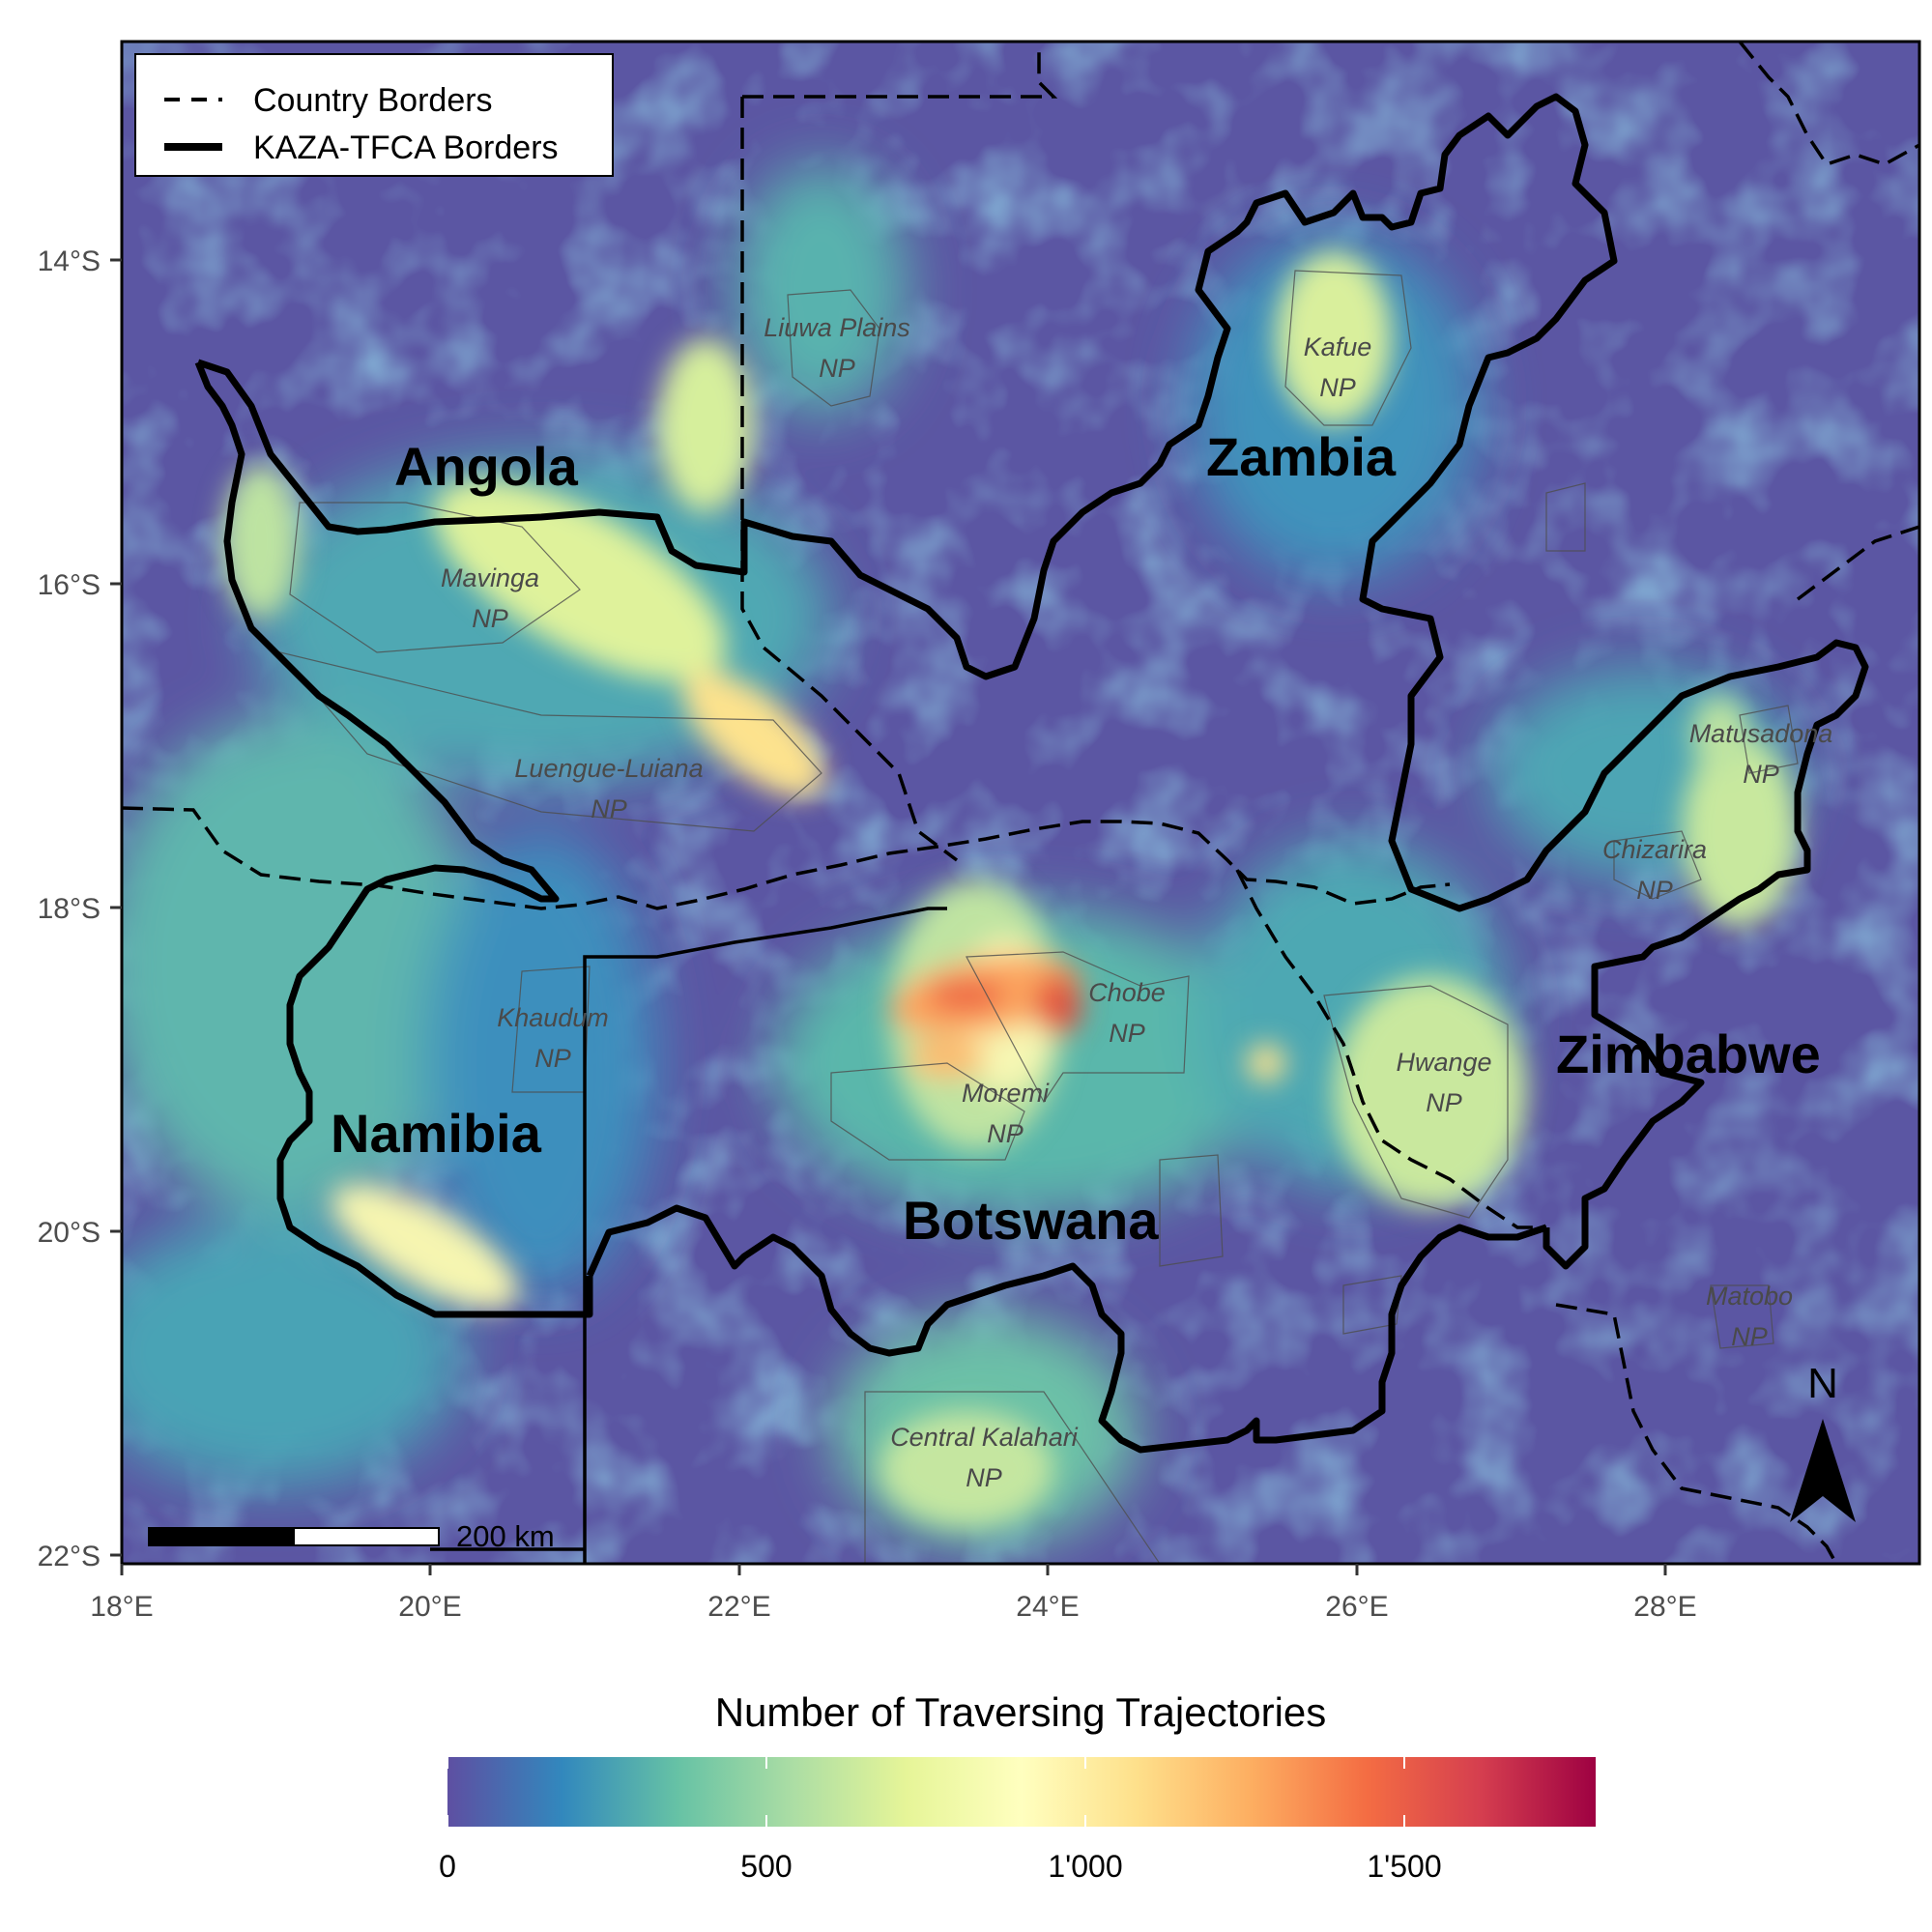 Image resolution: width=1932 pixels, height=1932 pixels. What do you see at coordinates (1761, 733) in the screenshot?
I see `park-label-matusadona-line1: Matusadona` at bounding box center [1761, 733].